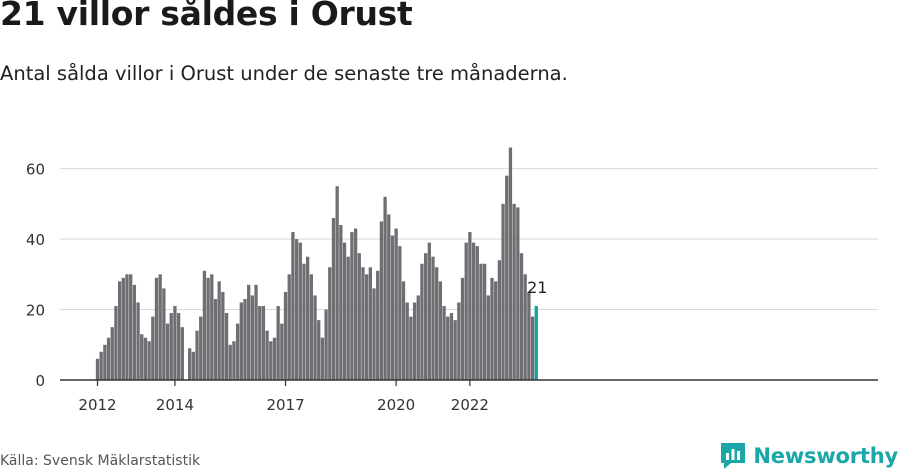 This screenshot has height=474, width=900. Describe the element at coordinates (396, 405) in the screenshot. I see `x-tick-label: 2020` at that location.